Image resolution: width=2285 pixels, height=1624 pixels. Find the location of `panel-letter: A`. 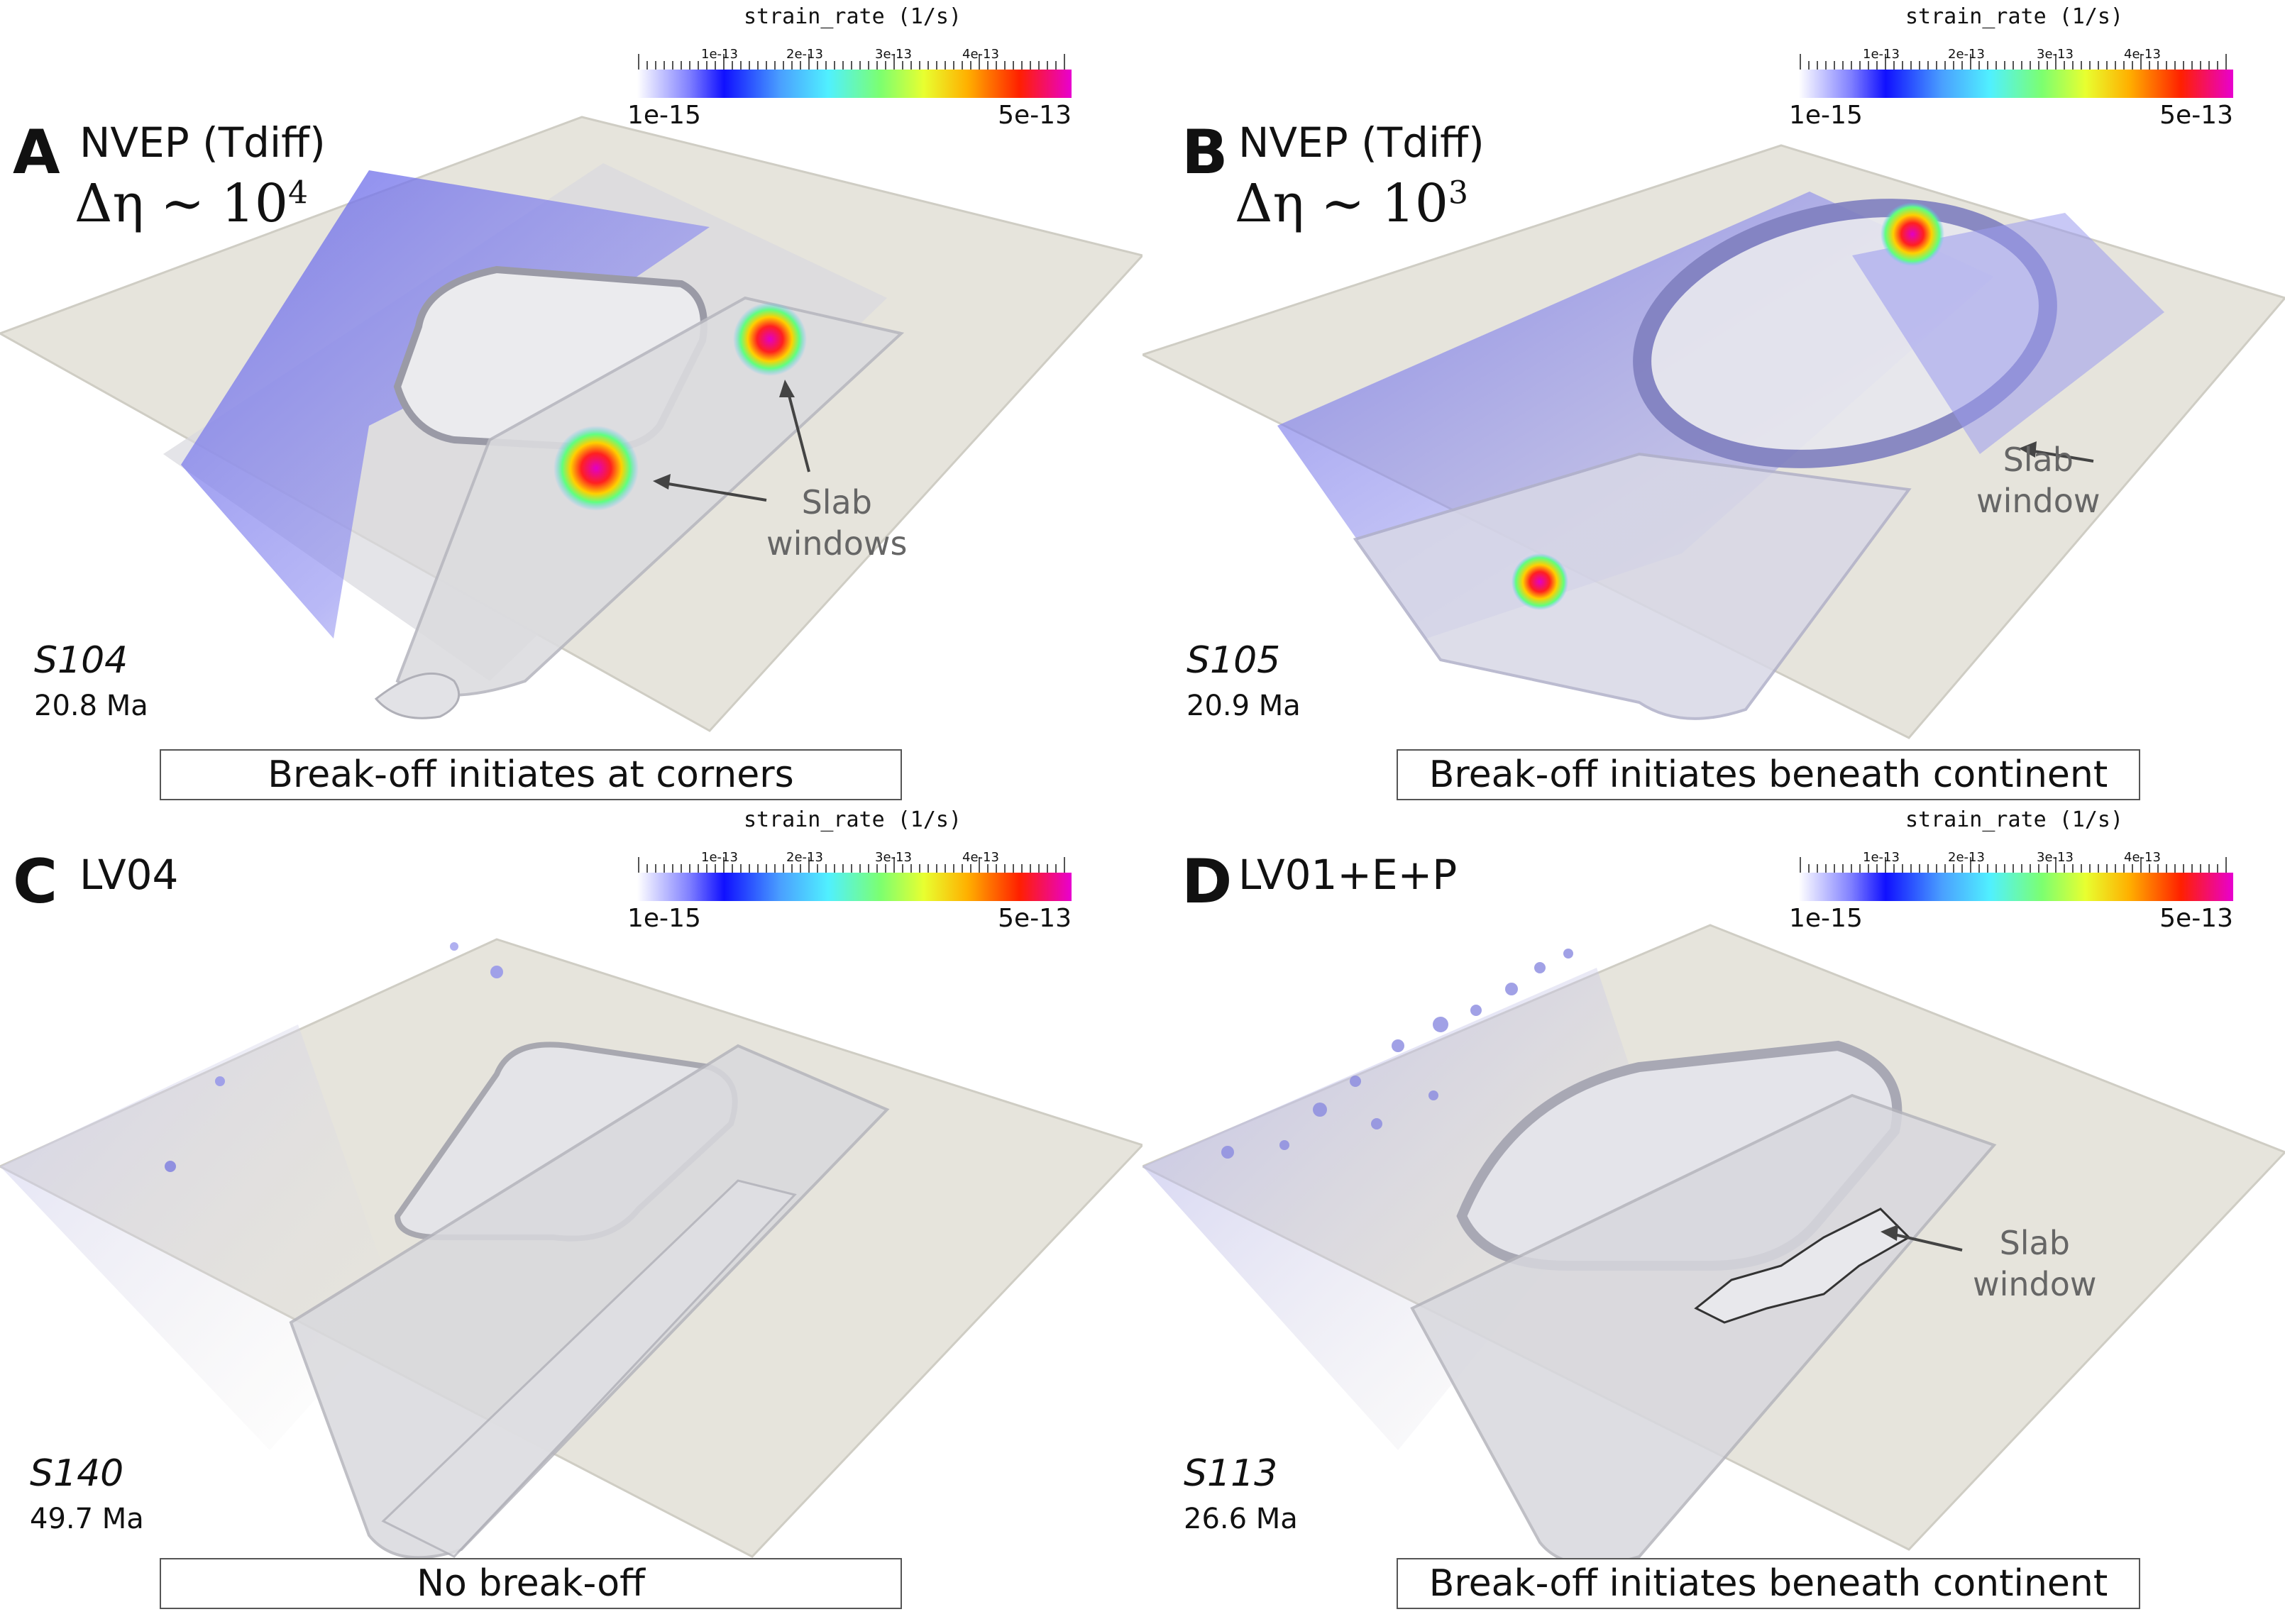

panel-letter: A is located at coordinates (36, 152).